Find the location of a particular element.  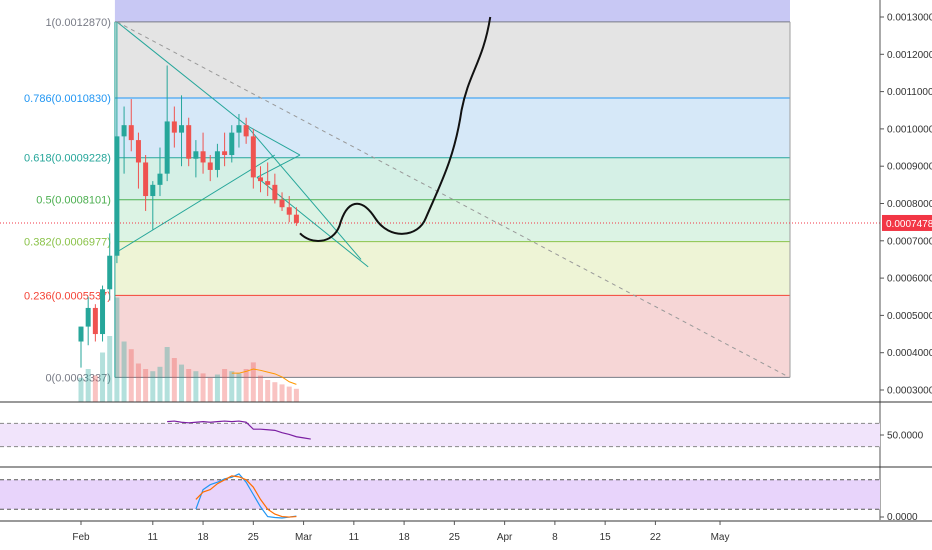

volume-bars is located at coordinates (188, 349).